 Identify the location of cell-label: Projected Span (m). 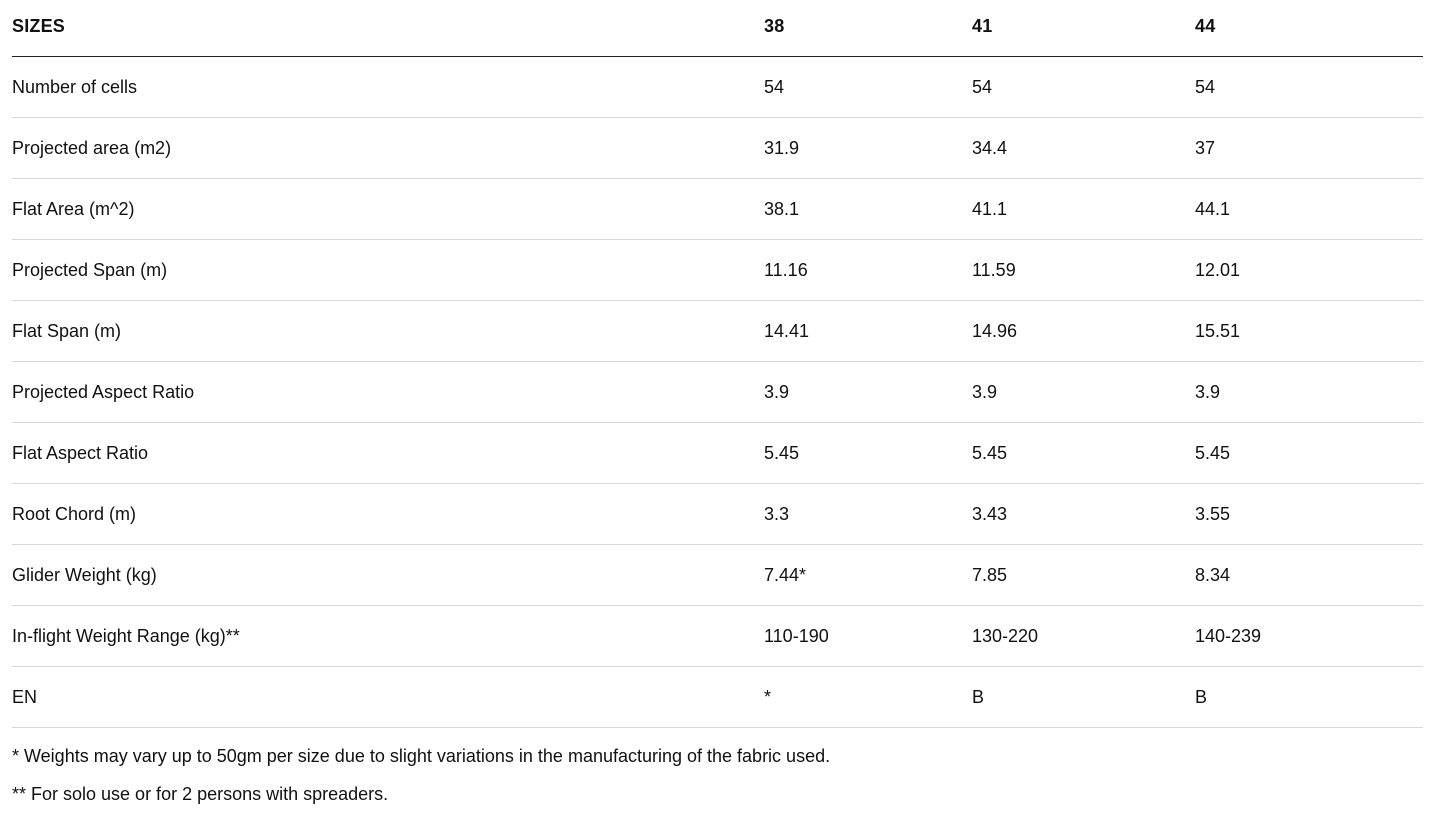
(388, 270).